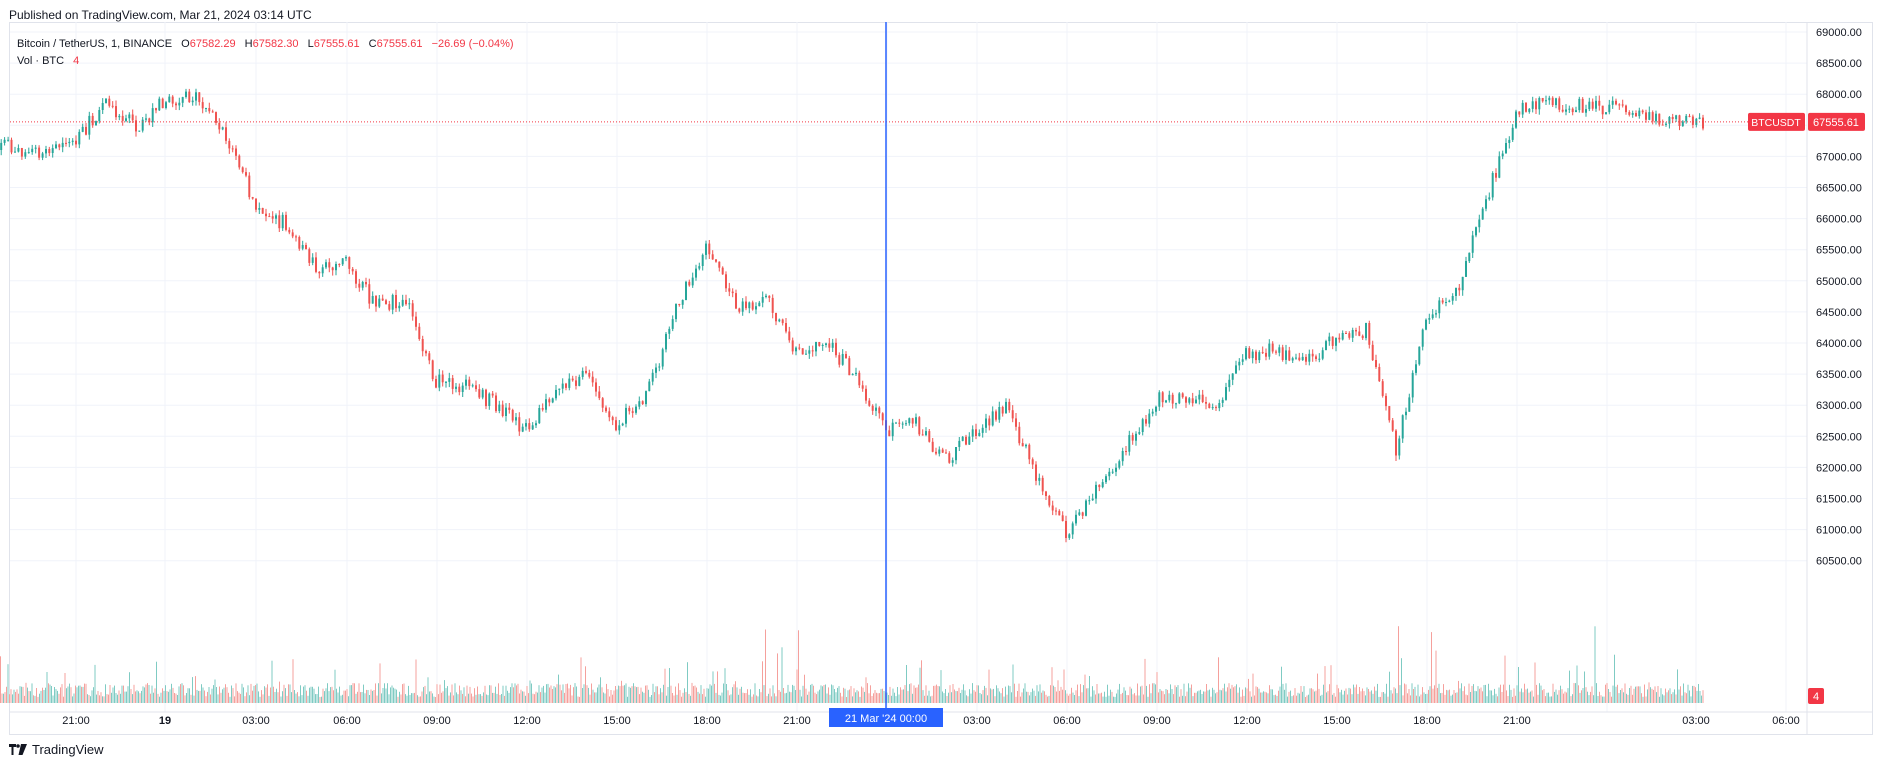  What do you see at coordinates (56, 749) in the screenshot?
I see `footer-brand: TradingView` at bounding box center [56, 749].